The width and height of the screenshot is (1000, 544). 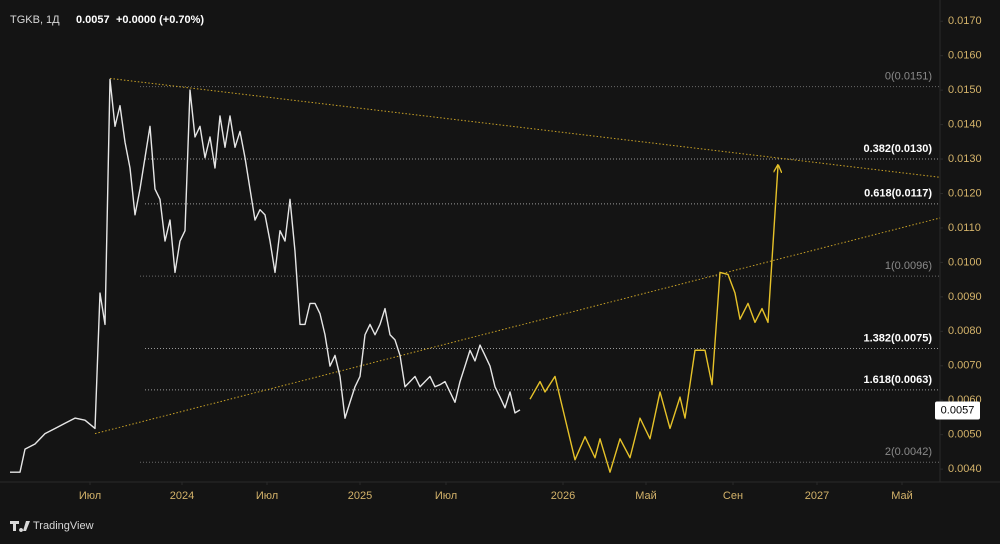 What do you see at coordinates (965, 331) in the screenshot?
I see `y-tick-label: 0.0080` at bounding box center [965, 331].